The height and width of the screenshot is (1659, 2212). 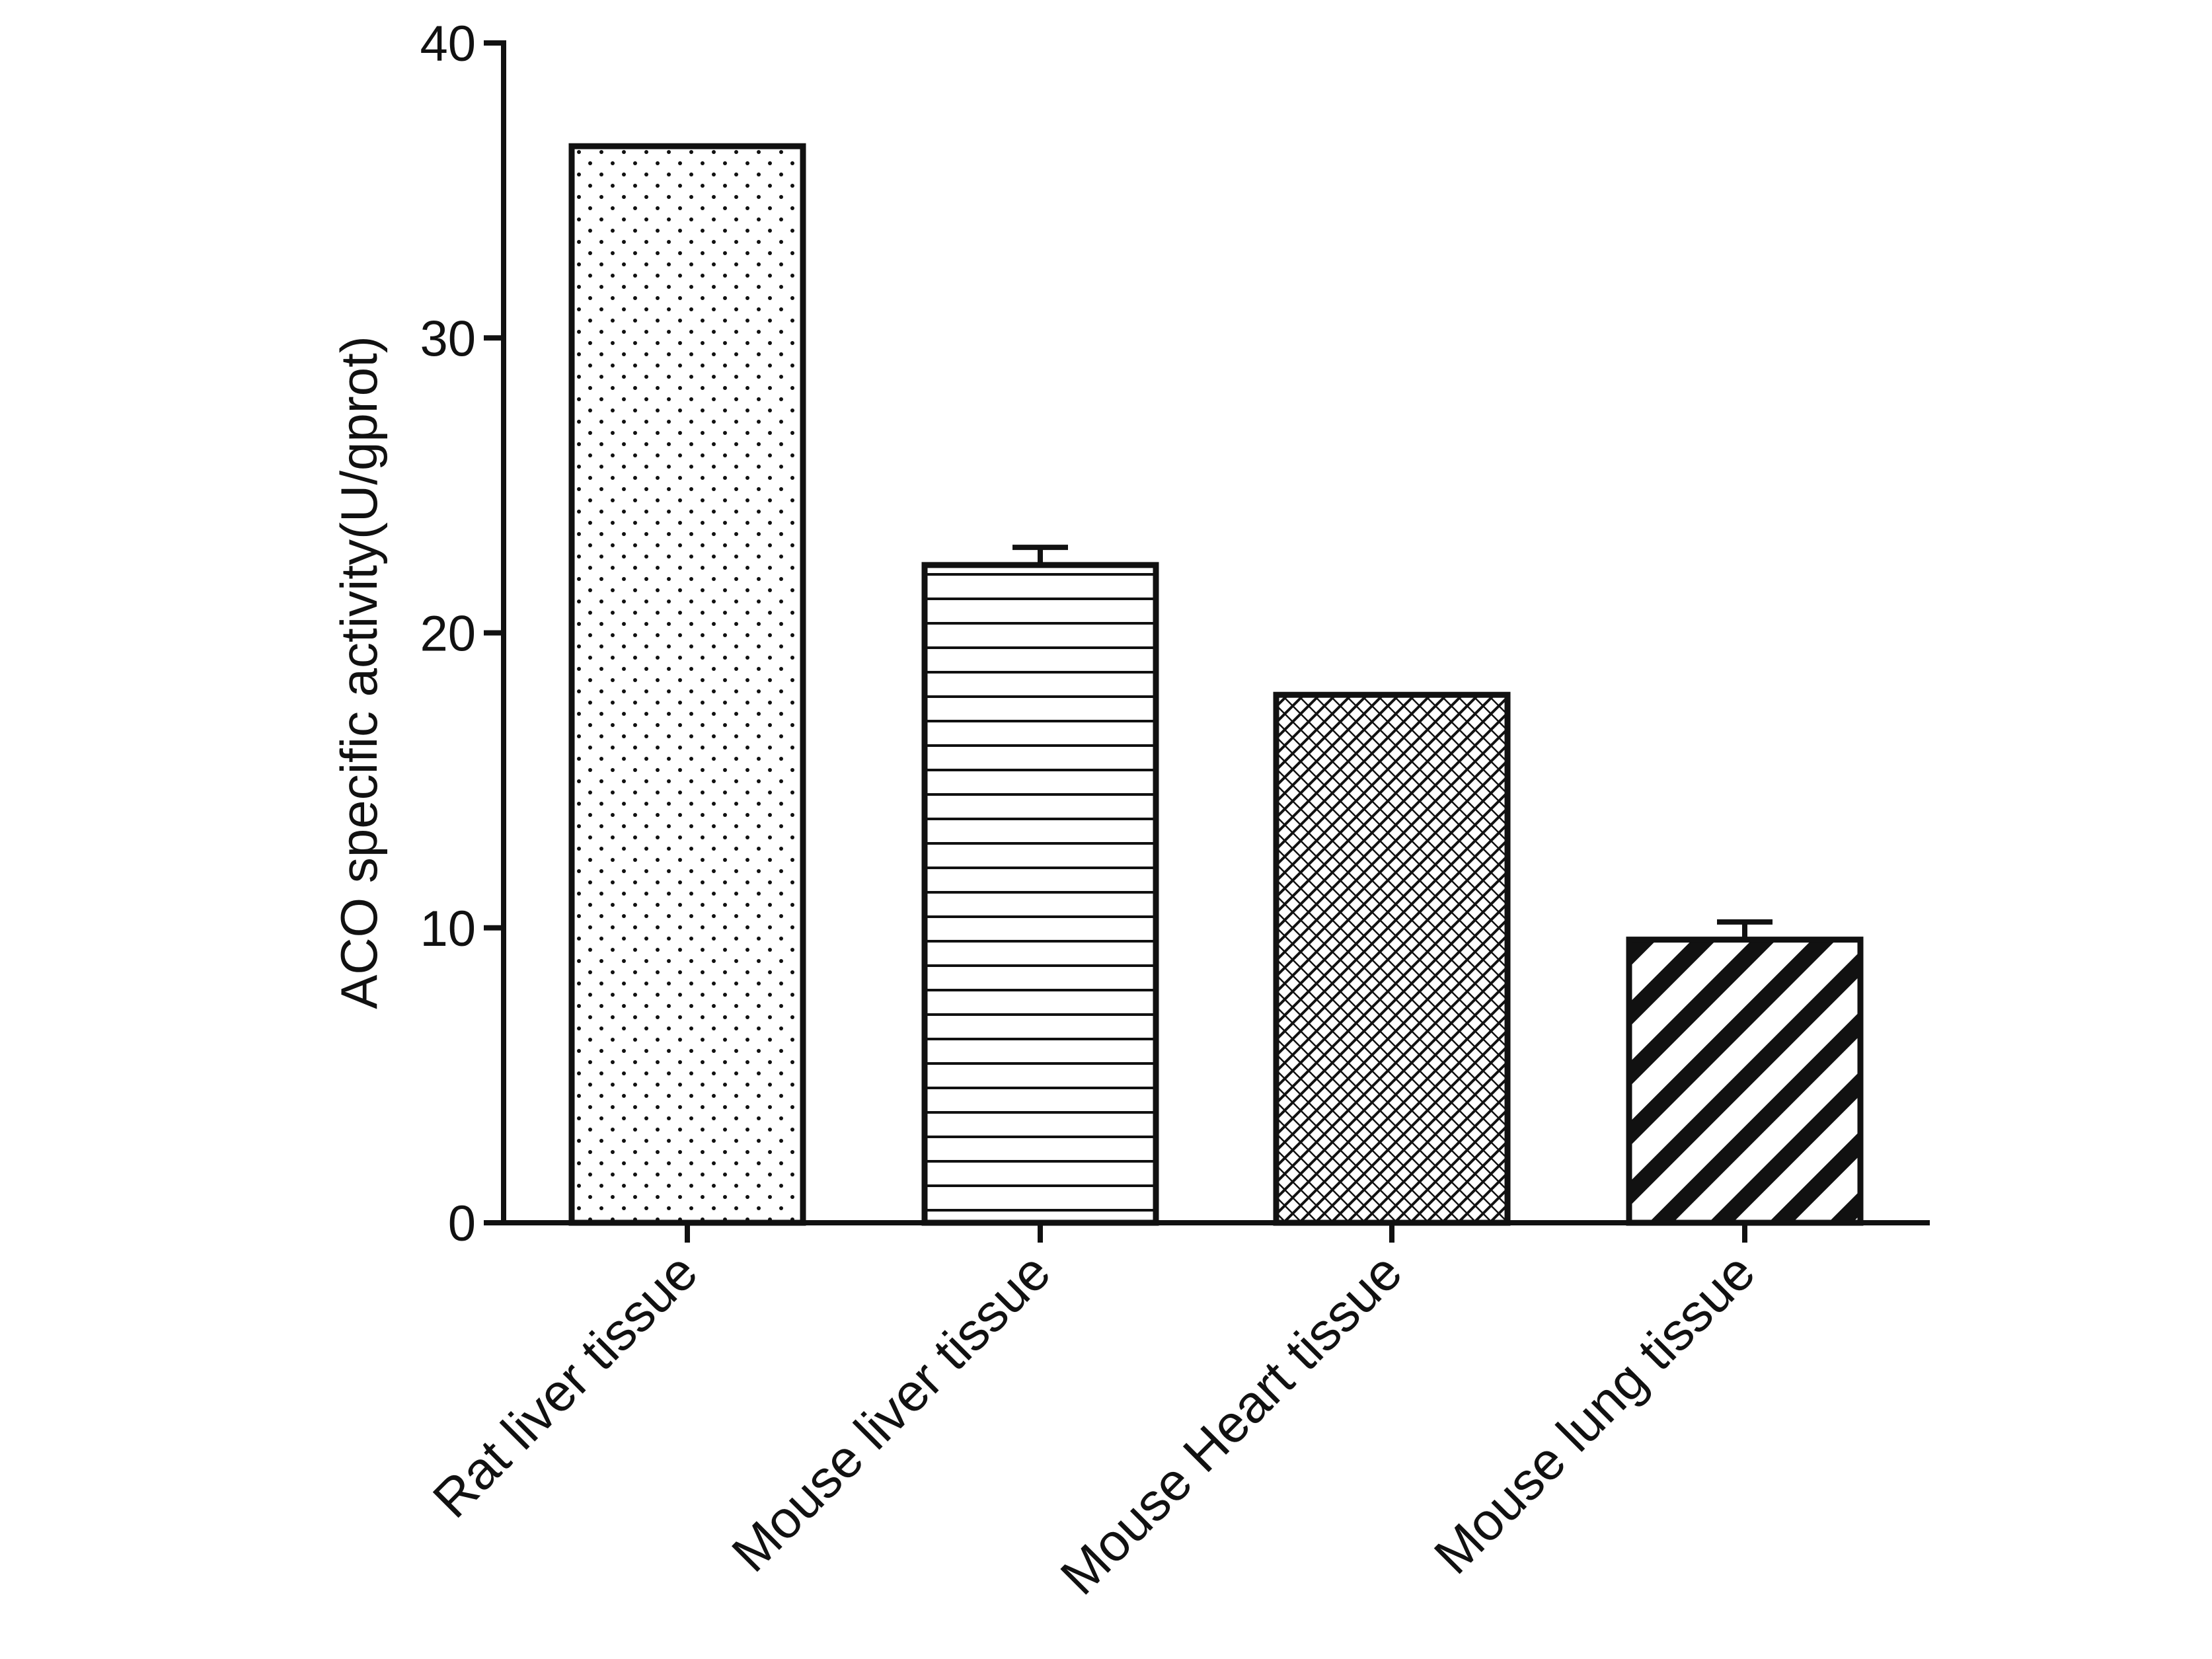 I want to click on bar-mouse-heart-tissue, so click(x=1392, y=958).